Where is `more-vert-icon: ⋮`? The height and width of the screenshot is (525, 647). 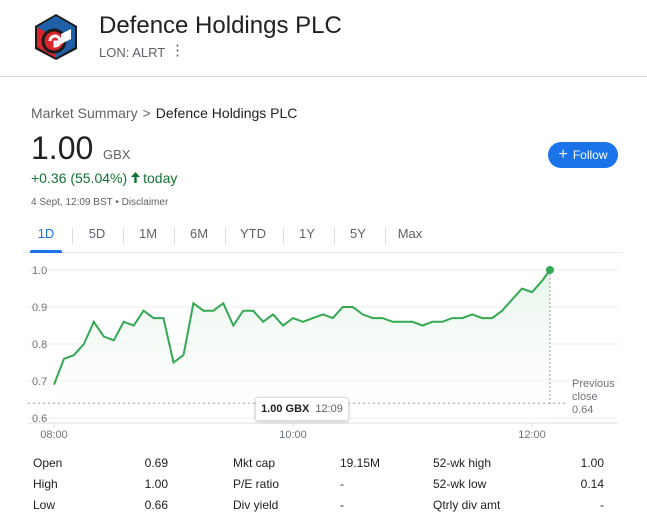 more-vert-icon: ⋮ is located at coordinates (177, 50).